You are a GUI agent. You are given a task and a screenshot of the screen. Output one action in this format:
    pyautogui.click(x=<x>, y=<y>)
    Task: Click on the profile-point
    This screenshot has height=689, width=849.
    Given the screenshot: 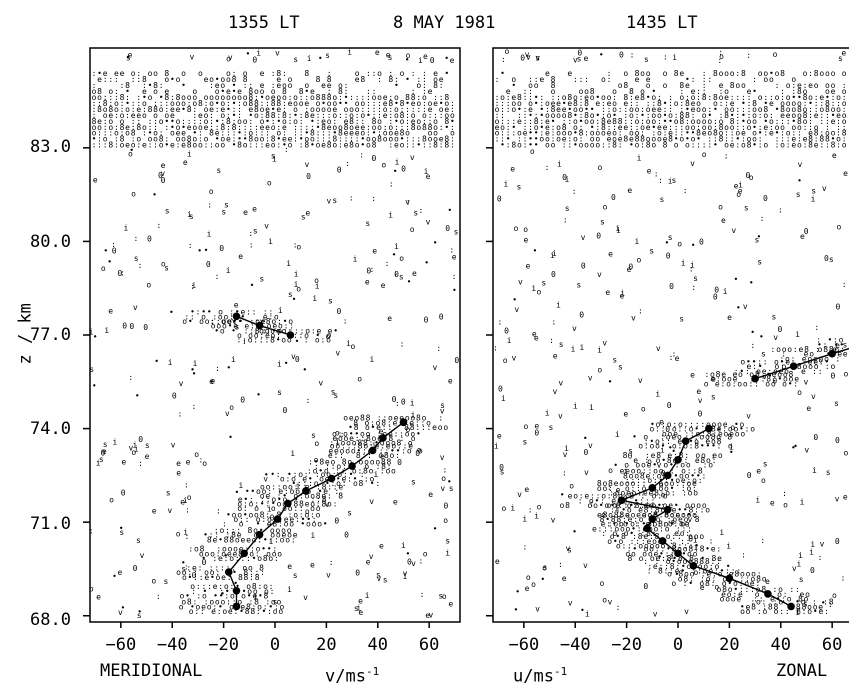 What is the action you would take?
    pyautogui.click(x=306, y=491)
    